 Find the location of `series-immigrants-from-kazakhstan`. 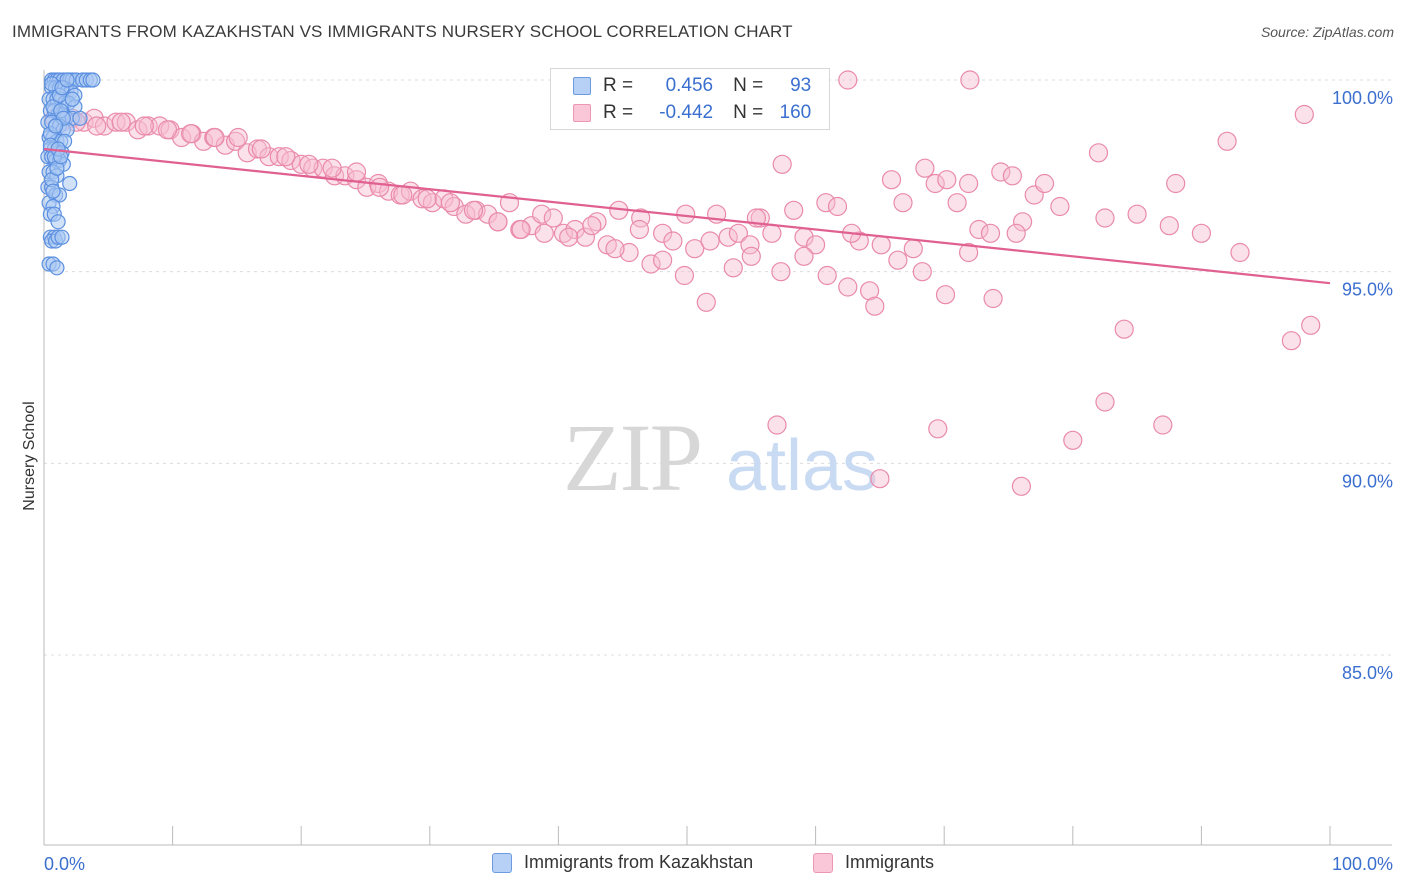

series-immigrants-from-kazakhstan is located at coordinates (70, 174).